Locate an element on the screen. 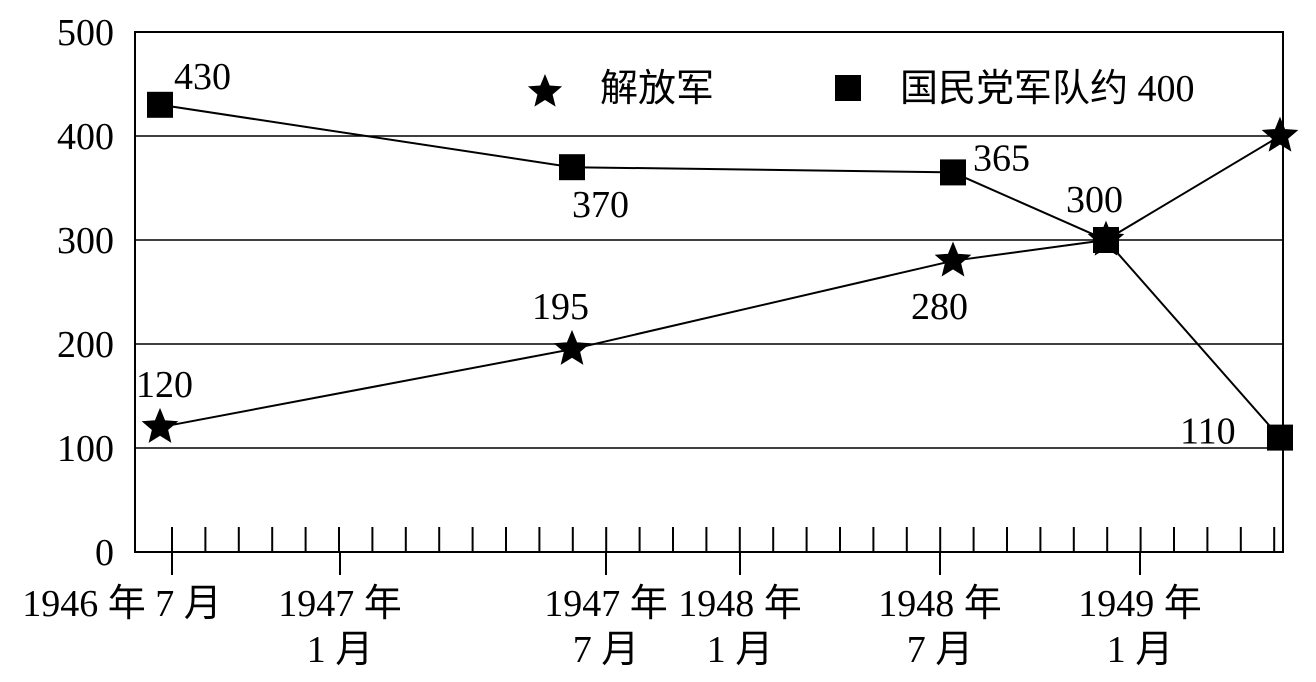  data-label: 120 is located at coordinates (164, 385).